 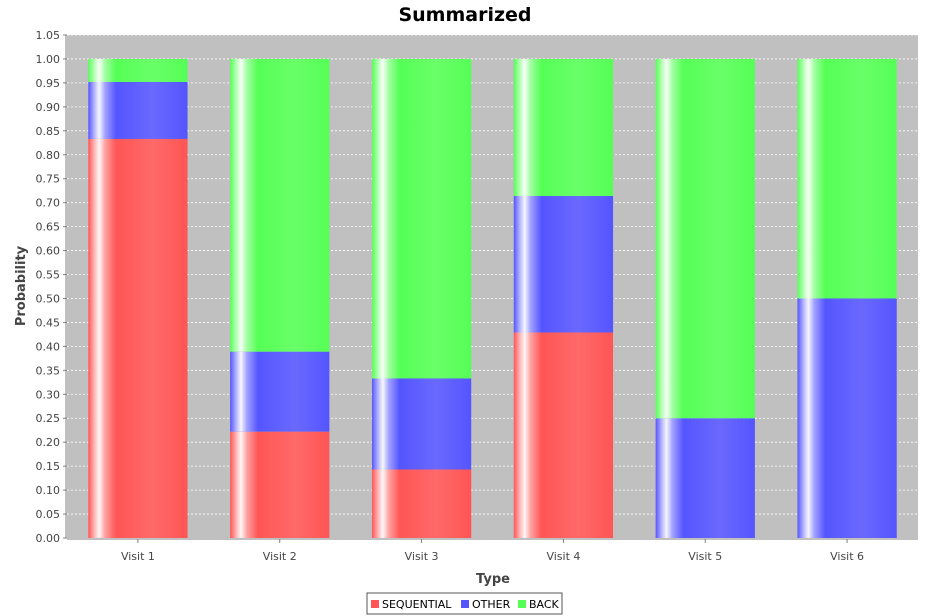 What do you see at coordinates (48, 35) in the screenshot?
I see `y-tick-label: 1.05` at bounding box center [48, 35].